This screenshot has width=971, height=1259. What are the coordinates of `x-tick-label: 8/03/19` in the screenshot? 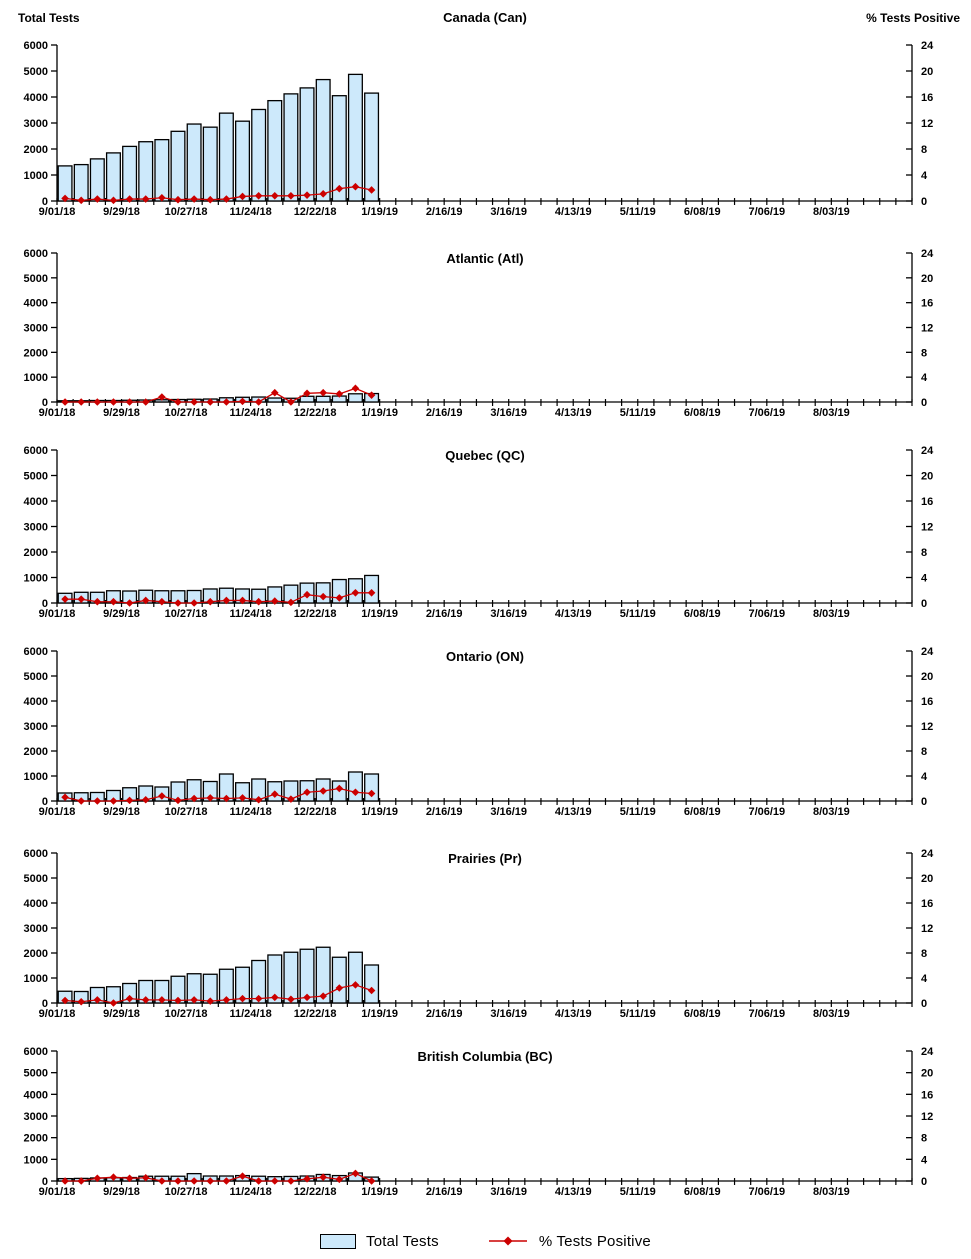 It's located at (831, 1192).